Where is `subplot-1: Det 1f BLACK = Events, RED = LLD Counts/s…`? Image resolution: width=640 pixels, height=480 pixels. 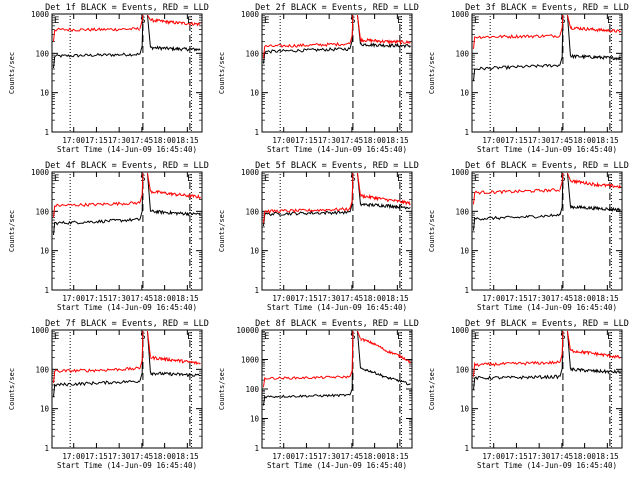 subplot-1: Det 1f BLACK = Events, RED = LLD Counts/s… is located at coordinates (108, 78).